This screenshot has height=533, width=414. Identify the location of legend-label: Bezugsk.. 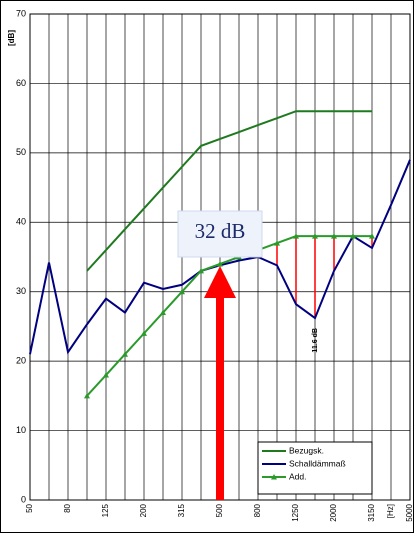
(306, 450).